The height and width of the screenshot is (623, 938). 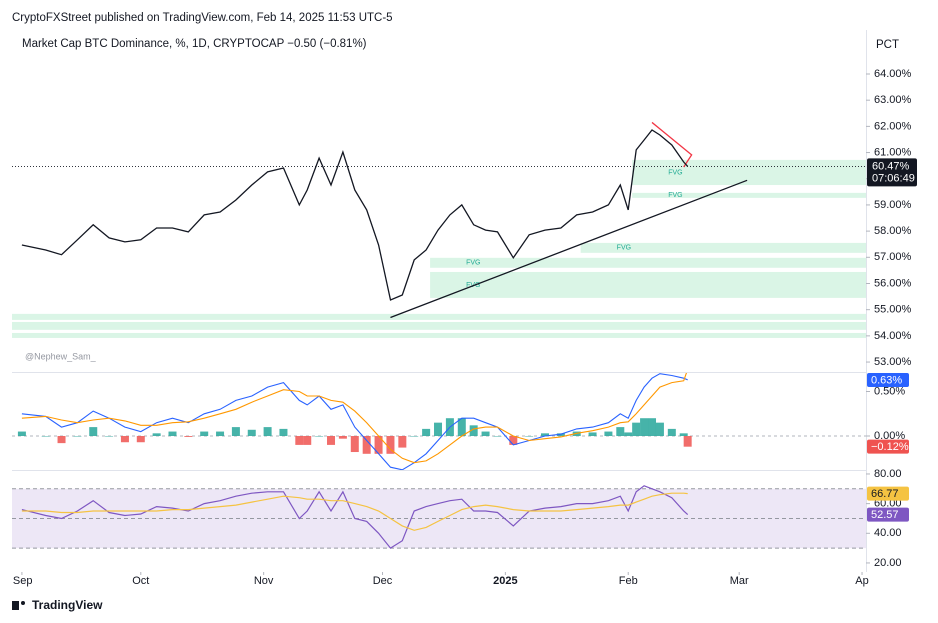 I want to click on scale-label: PCT, so click(x=887, y=45).